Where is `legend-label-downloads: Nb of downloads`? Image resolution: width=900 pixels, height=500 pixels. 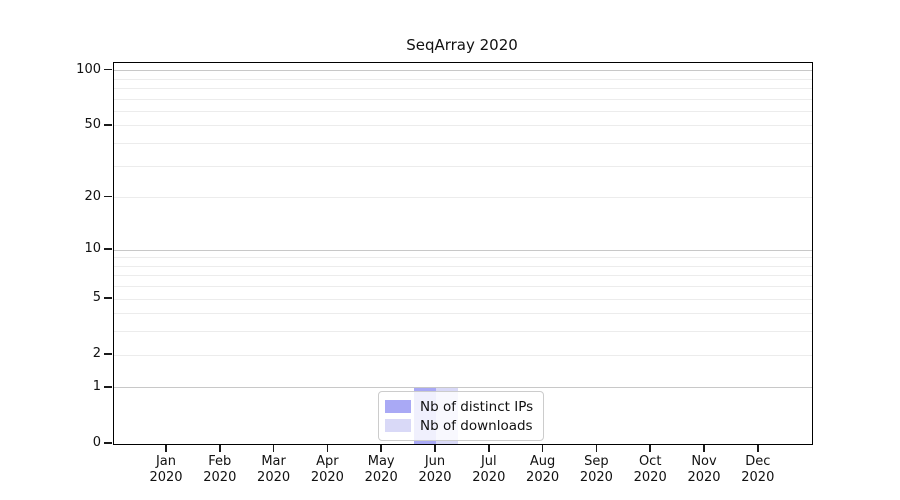
legend-label-downloads: Nb of downloads is located at coordinates (476, 425).